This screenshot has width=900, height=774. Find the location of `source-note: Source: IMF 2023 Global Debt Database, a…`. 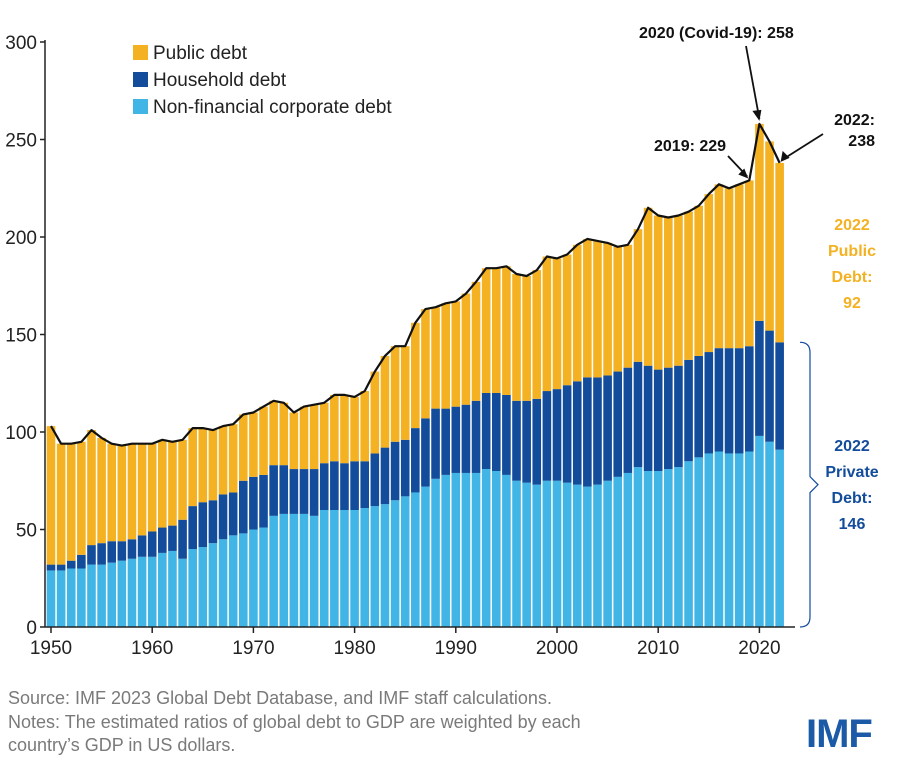

source-note: Source: IMF 2023 Global Debt Database, a… is located at coordinates (280, 698).